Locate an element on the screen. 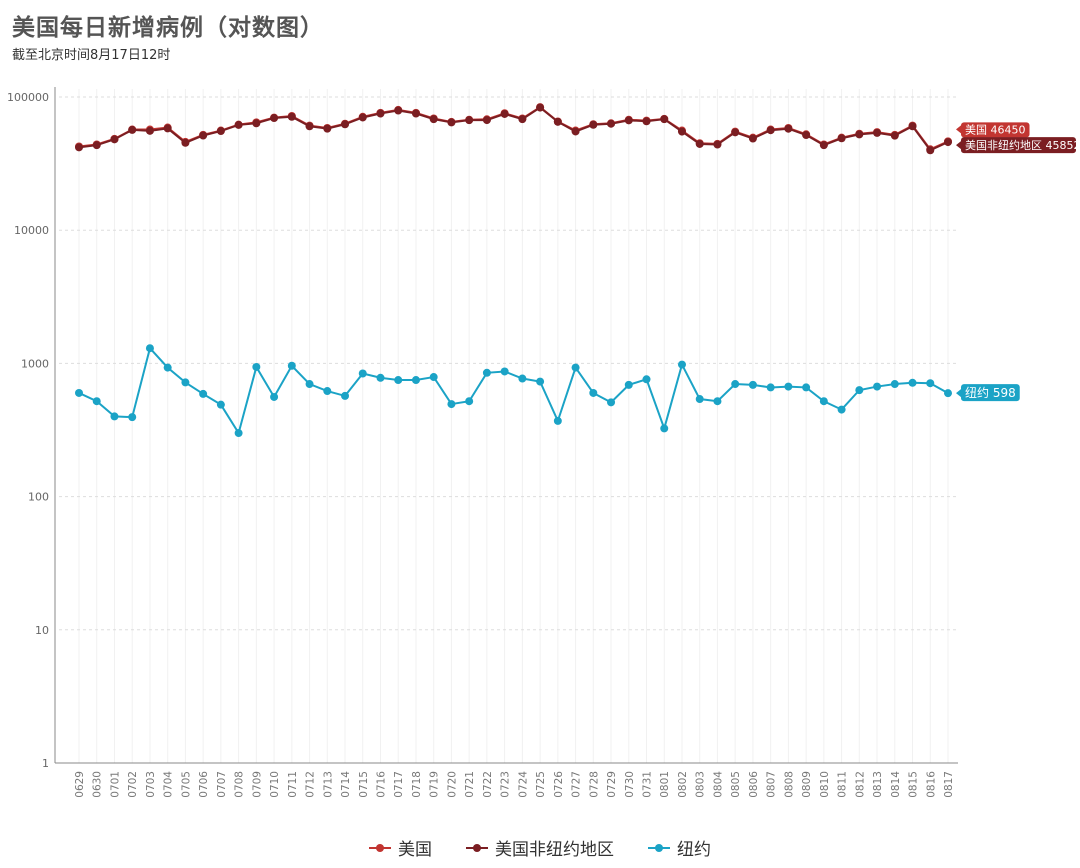 This screenshot has height=868, width=1080. x-tick-label: 0802 is located at coordinates (683, 784).